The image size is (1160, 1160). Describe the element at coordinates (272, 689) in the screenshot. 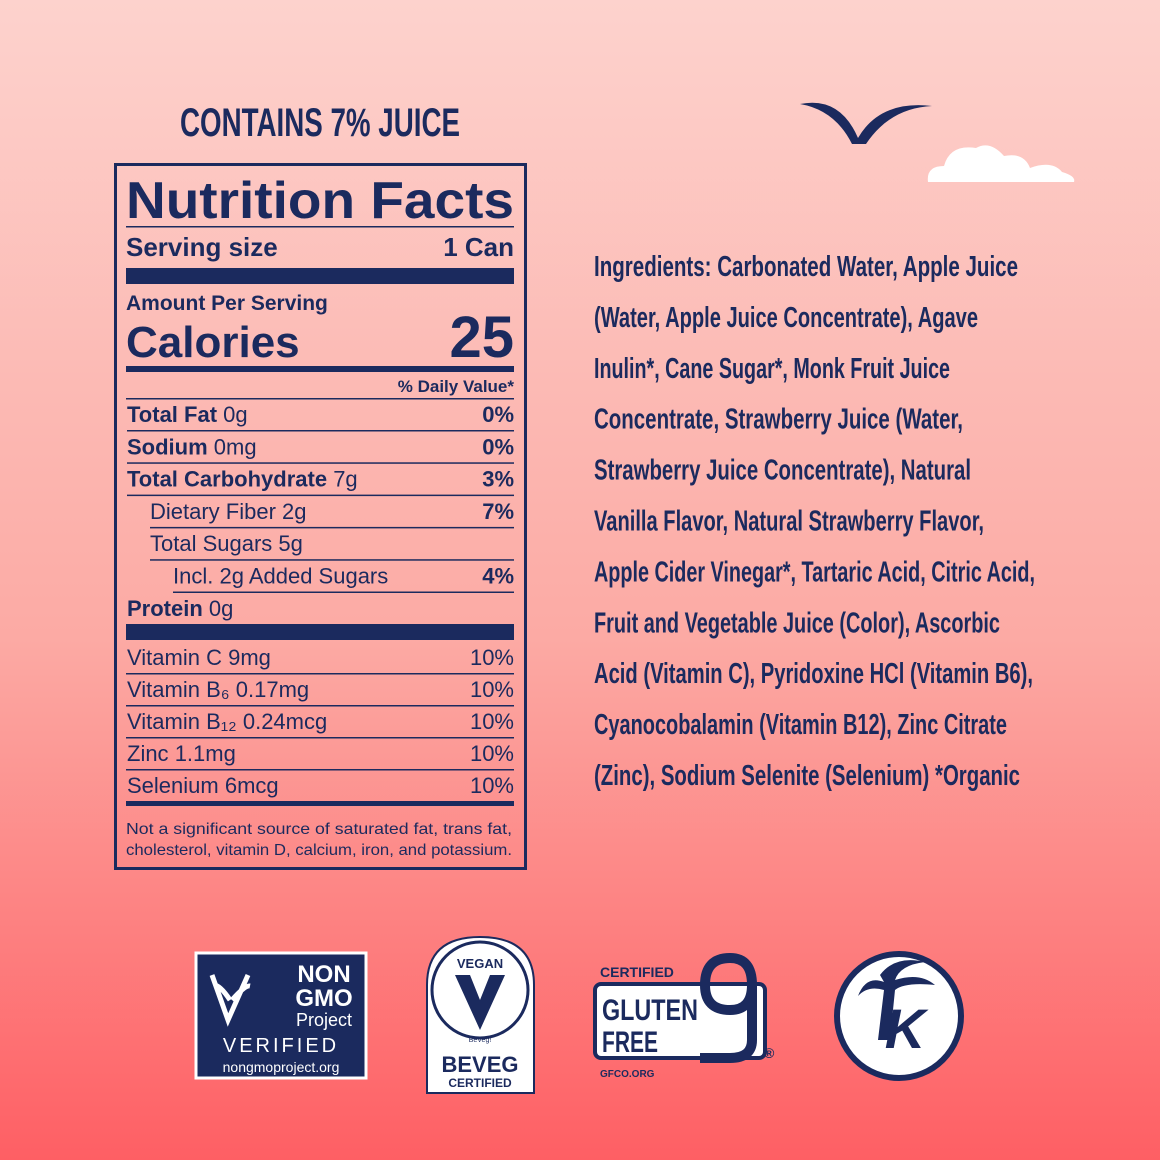

I see `vitamin-amount: 0.17mg` at that location.